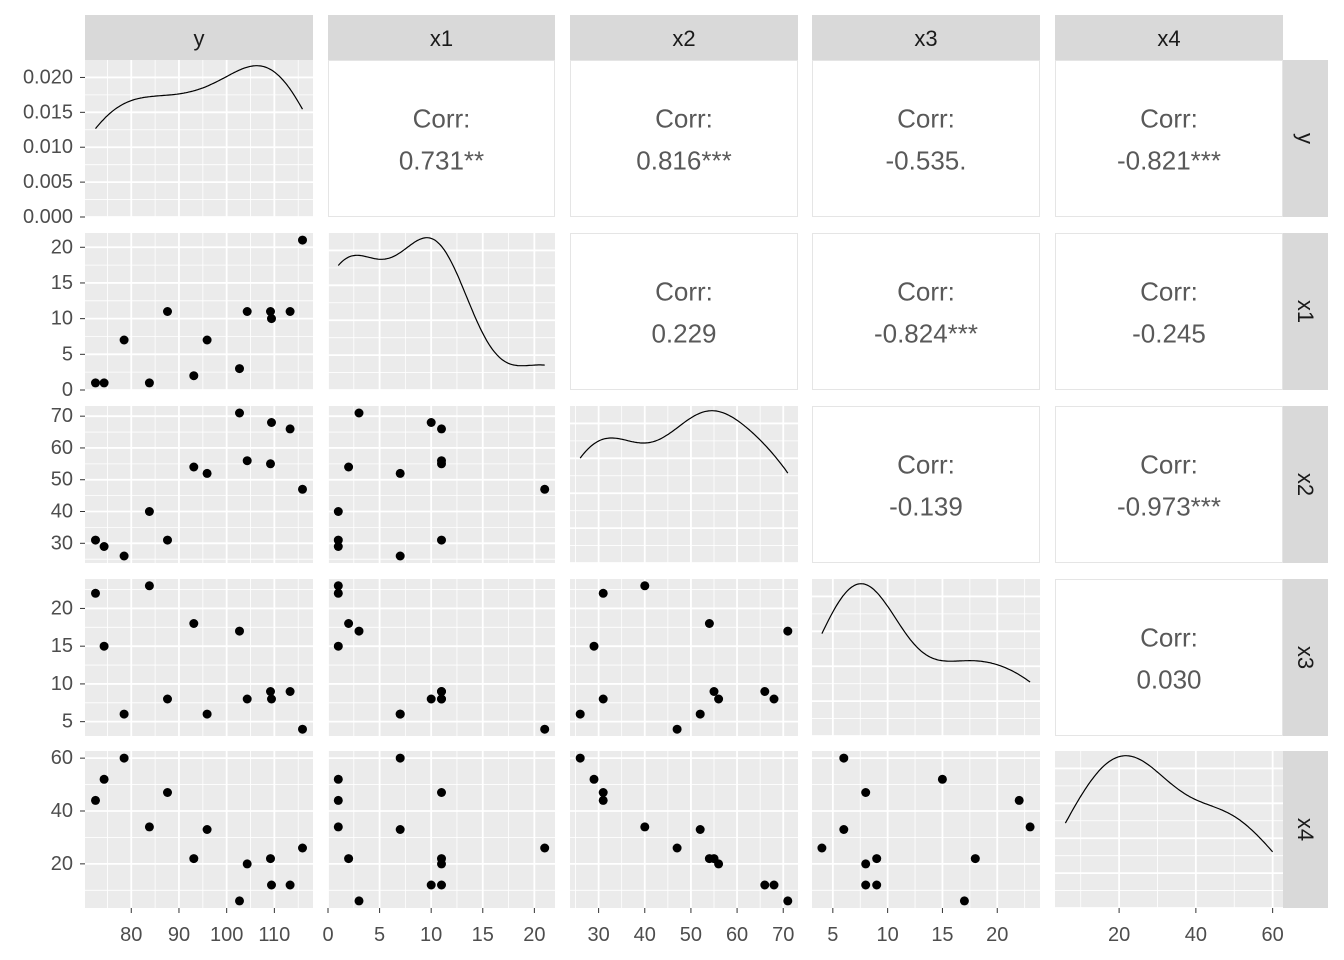 This screenshot has width=1344, height=960. Describe the element at coordinates (441, 484) in the screenshot. I see `panel-x2-x1` at that location.